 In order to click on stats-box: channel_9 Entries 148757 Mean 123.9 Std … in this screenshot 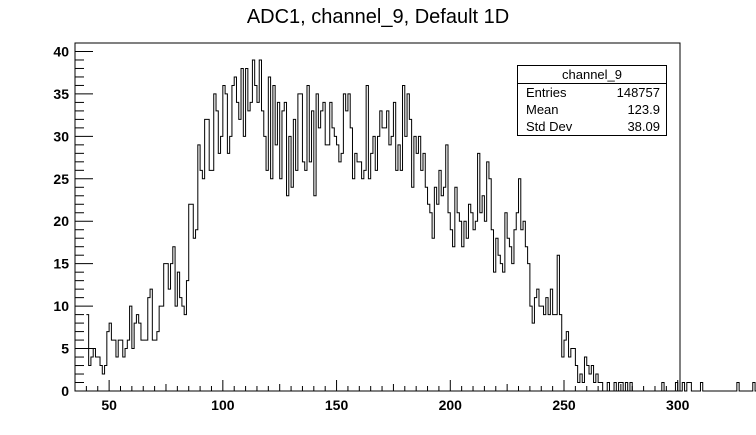, I will do `click(592, 100)`.